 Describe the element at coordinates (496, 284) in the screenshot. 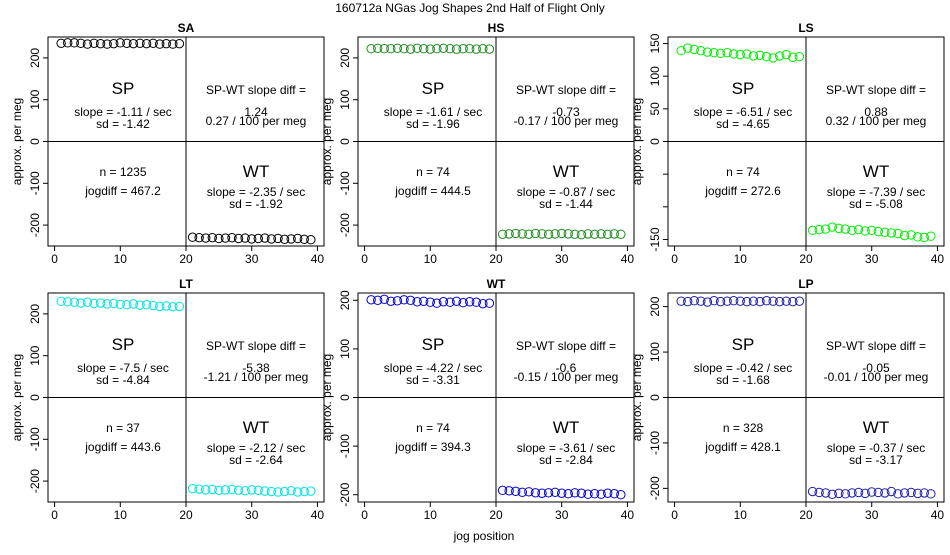

I see `panel-title: WT` at that location.